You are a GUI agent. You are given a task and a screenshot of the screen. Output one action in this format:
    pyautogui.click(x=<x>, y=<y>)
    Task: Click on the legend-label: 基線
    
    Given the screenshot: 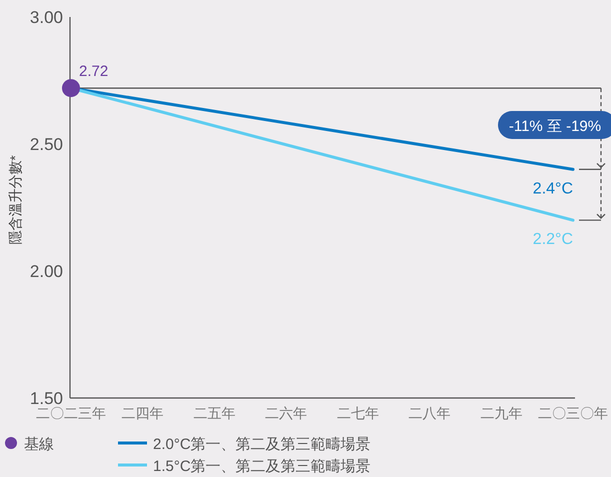 What is the action you would take?
    pyautogui.click(x=39, y=444)
    